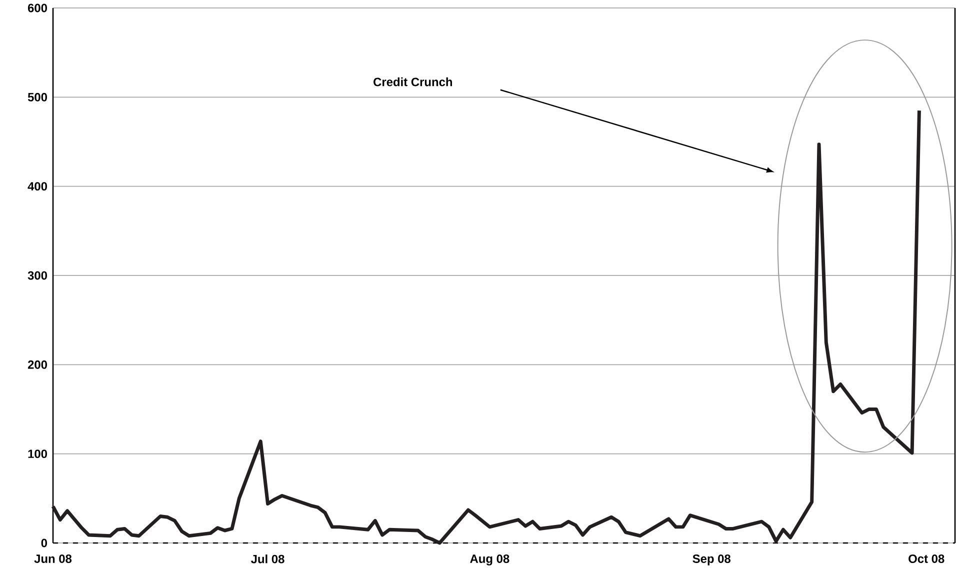 The height and width of the screenshot is (584, 959). I want to click on x-tick-label: Jul 08, so click(267, 559).